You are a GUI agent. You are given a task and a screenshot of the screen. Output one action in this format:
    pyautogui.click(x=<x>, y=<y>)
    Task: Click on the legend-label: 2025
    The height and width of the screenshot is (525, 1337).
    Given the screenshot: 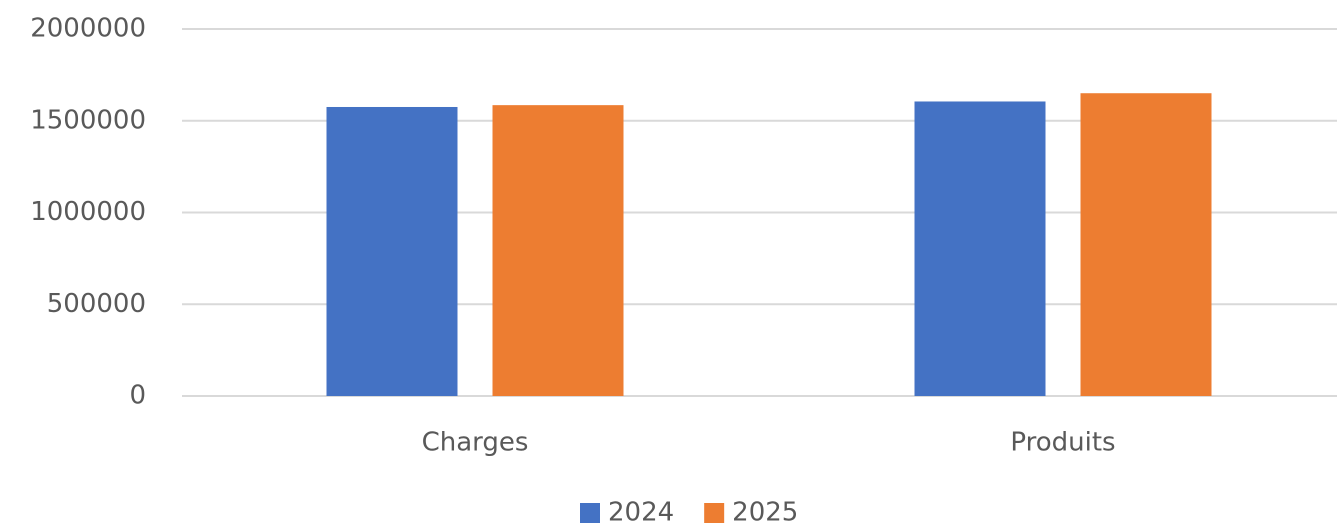 What is the action you would take?
    pyautogui.click(x=765, y=511)
    